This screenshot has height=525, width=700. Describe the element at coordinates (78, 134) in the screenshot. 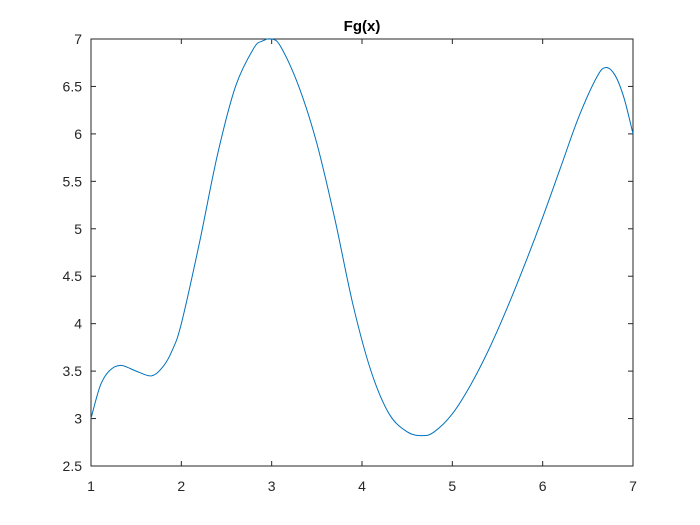

I see `y-tick-label: 6` at that location.